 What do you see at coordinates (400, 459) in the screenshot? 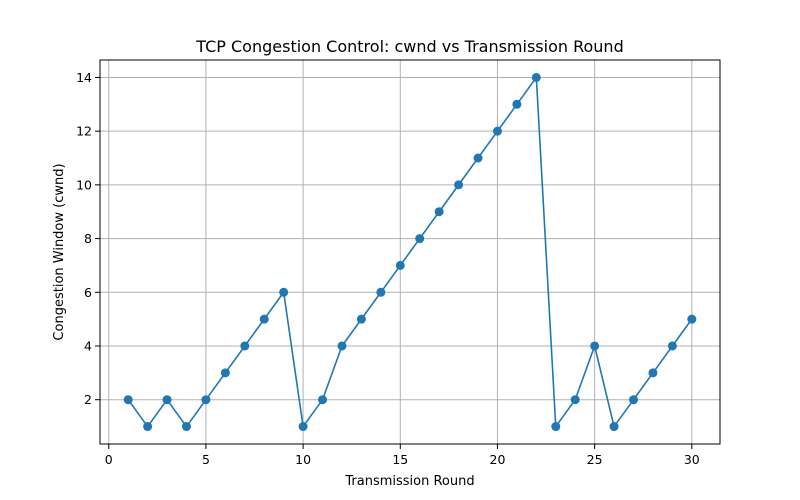
I see `x-tick-label: 15` at bounding box center [400, 459].